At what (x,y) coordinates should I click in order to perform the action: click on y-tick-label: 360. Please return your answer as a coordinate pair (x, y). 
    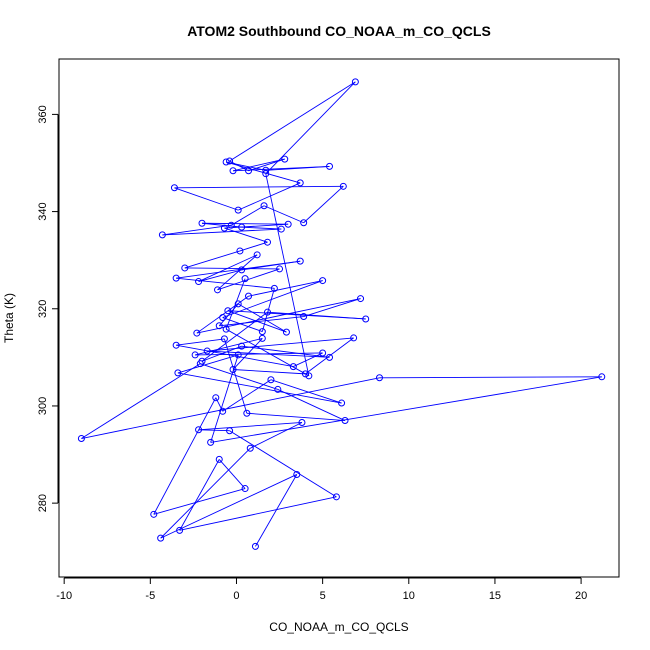
    Looking at the image, I should click on (43, 114).